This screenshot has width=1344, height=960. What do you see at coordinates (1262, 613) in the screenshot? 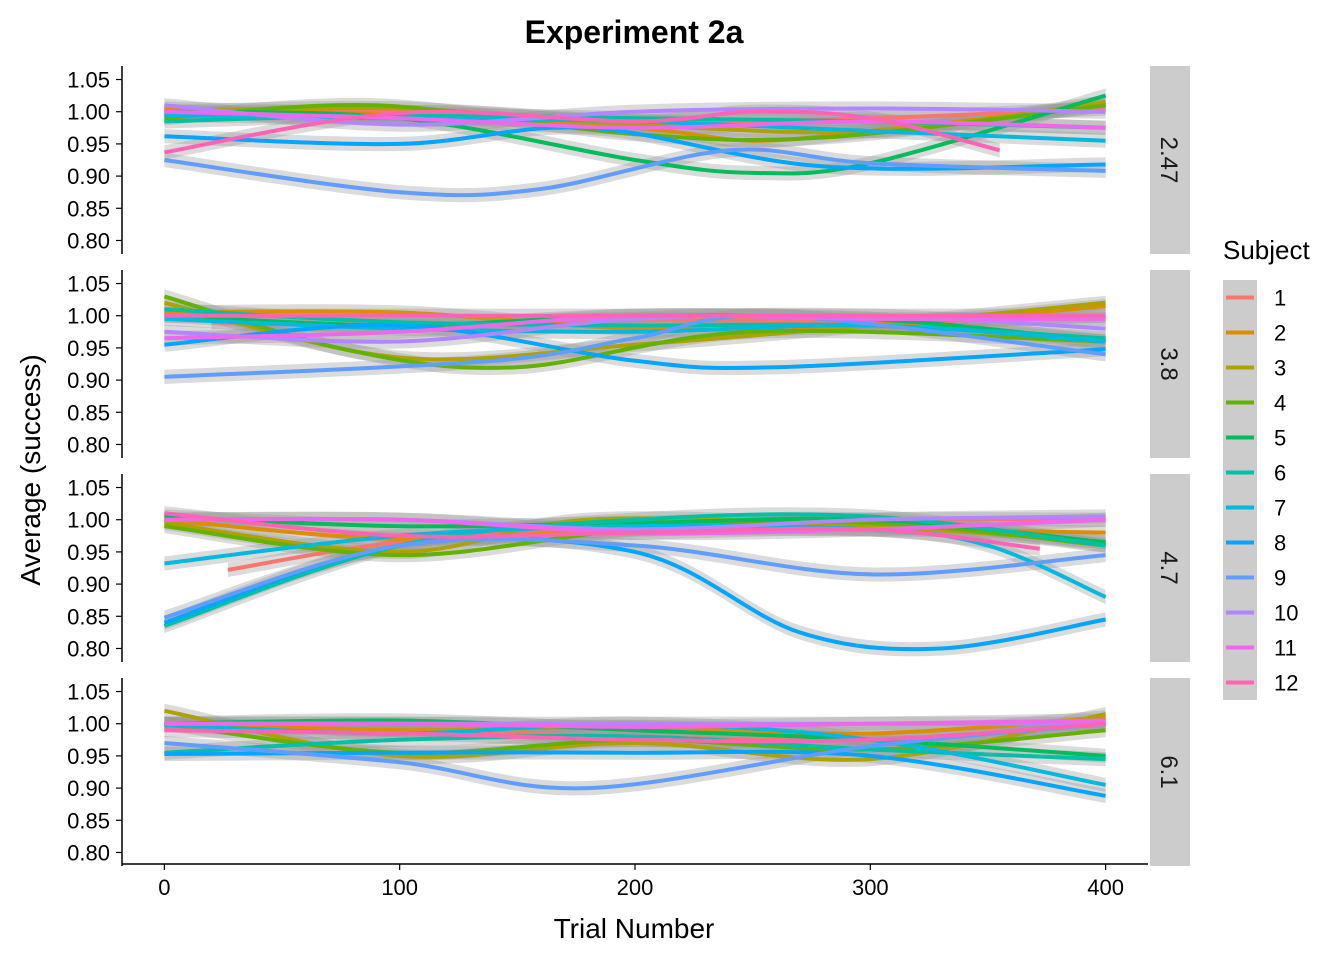
I see `legend-item: 10` at bounding box center [1262, 613].